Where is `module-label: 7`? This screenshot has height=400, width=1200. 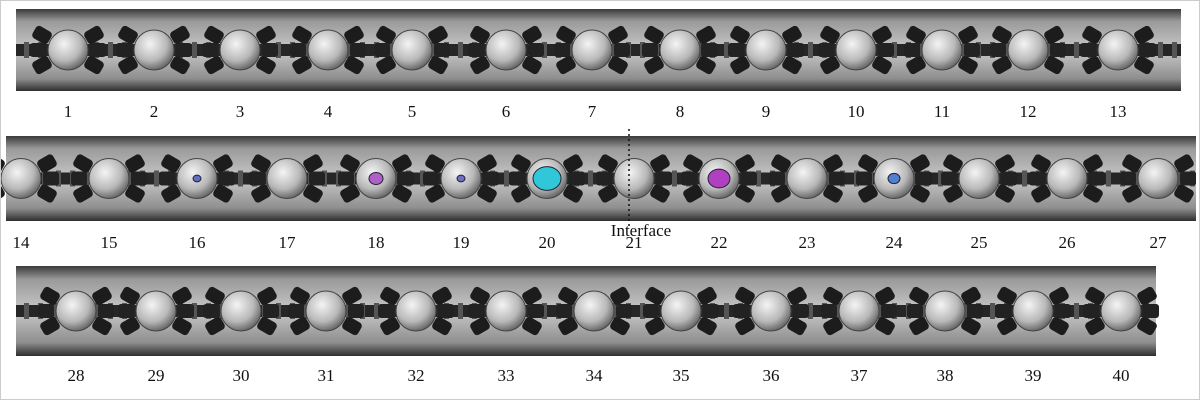
module-label: 7 is located at coordinates (592, 111).